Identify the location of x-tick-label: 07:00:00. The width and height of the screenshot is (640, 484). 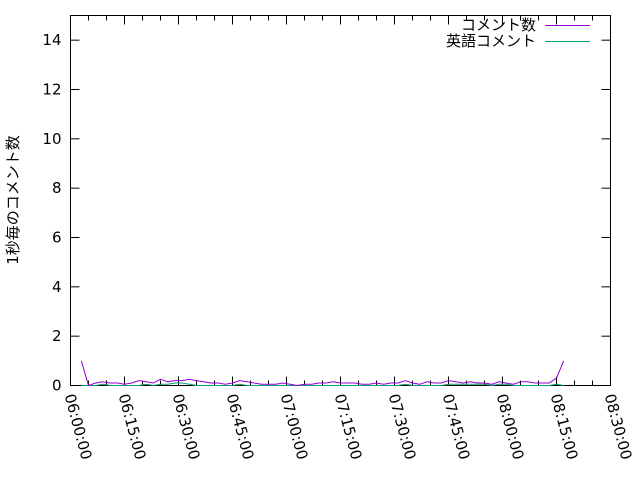
(294, 427).